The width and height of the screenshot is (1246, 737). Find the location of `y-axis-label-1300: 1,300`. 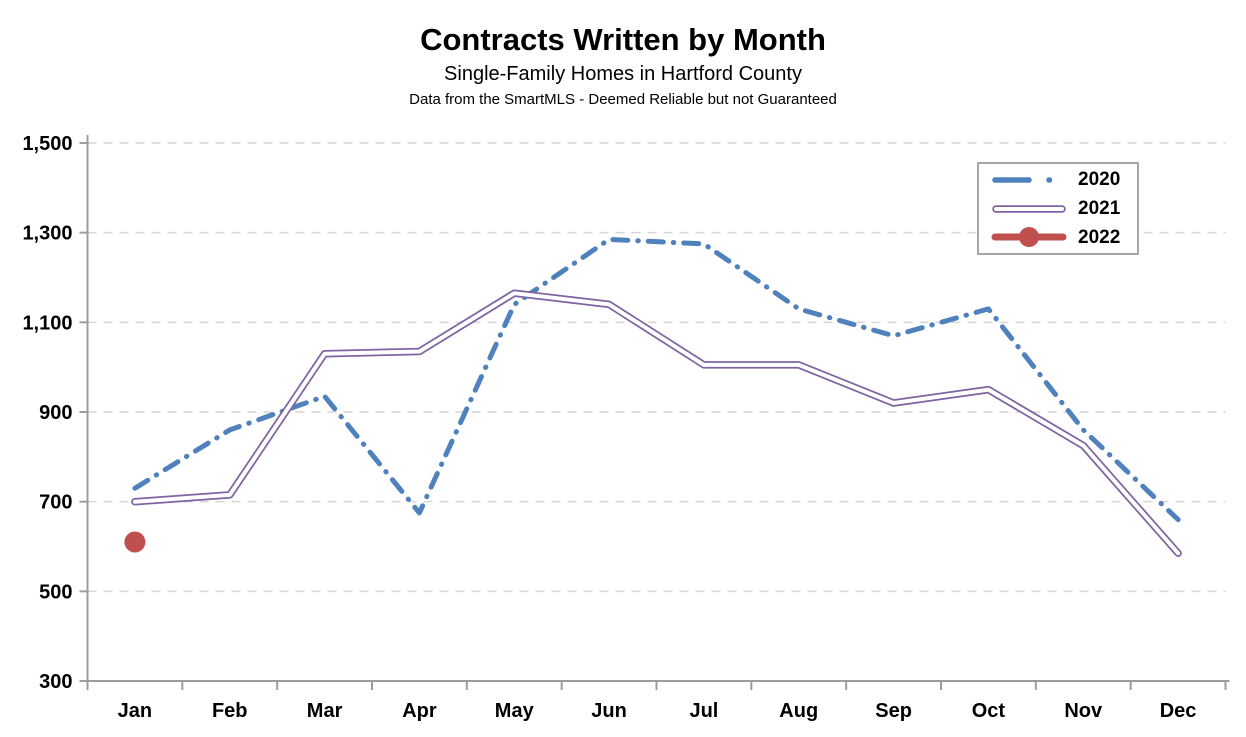

y-axis-label-1300: 1,300 is located at coordinates (47, 234).